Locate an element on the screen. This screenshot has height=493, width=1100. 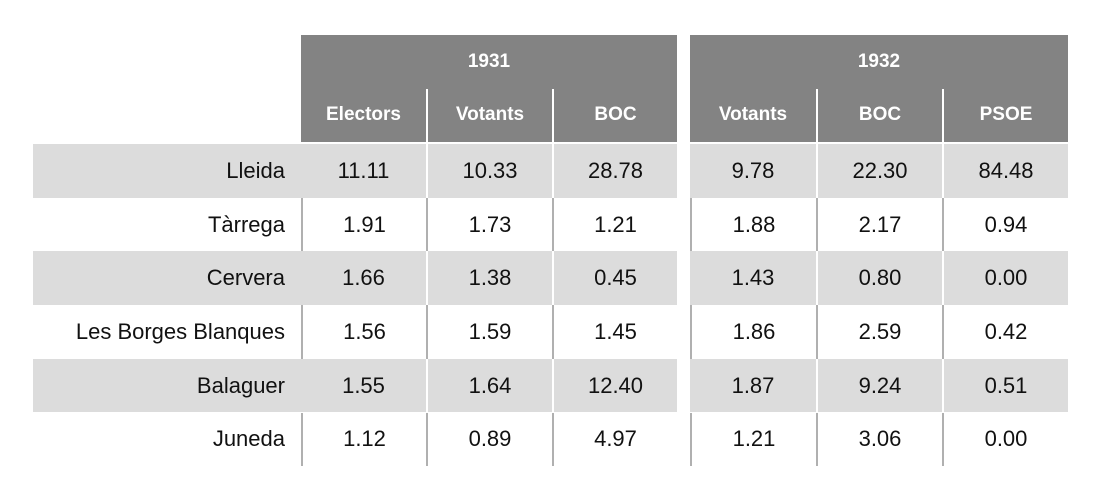
data-cell: 1.87 is located at coordinates (753, 385).